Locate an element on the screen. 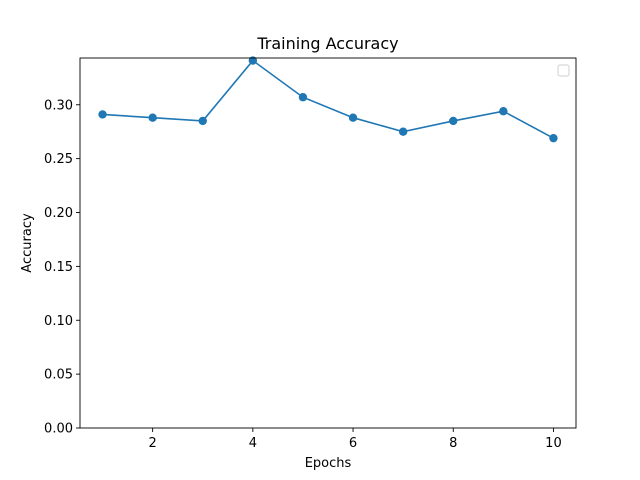 This screenshot has height=480, width=640. y-tick-label: 0.30 is located at coordinates (58, 105).